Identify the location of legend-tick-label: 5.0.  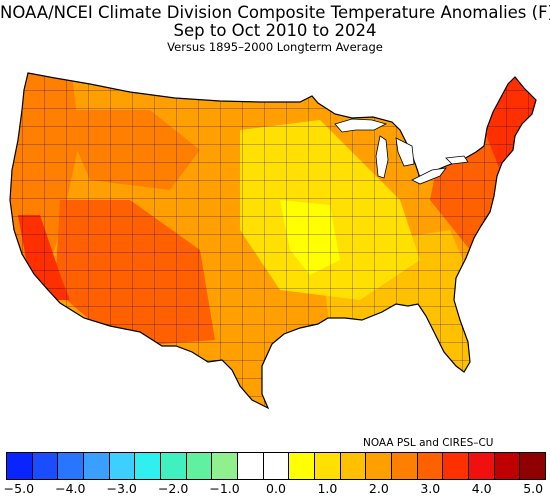
(533, 488).